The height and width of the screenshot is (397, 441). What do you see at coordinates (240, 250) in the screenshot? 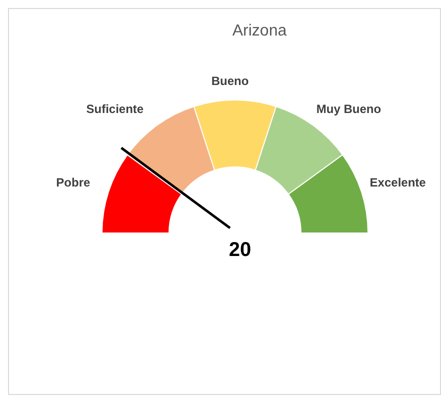
I see `text: 20` at bounding box center [240, 250].